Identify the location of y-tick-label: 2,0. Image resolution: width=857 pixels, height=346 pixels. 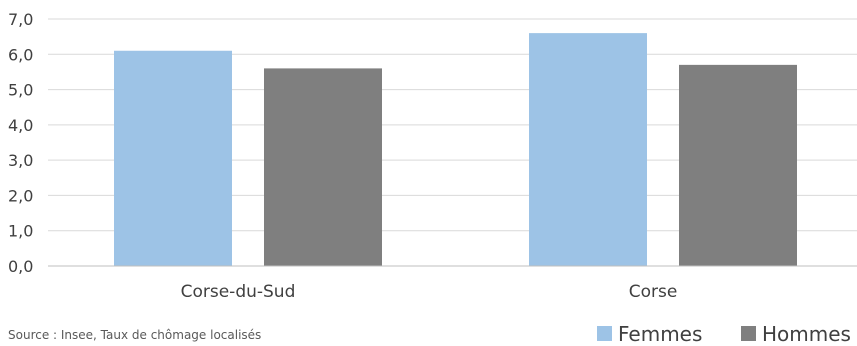
(20, 195).